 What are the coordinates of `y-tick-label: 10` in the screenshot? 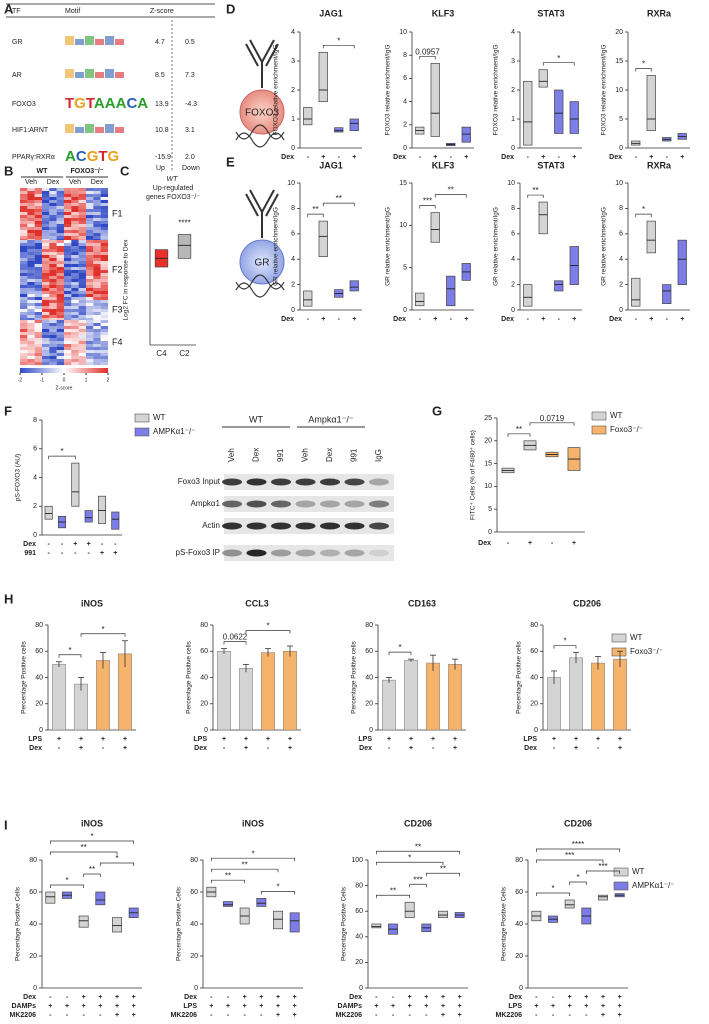 It's located at (511, 183).